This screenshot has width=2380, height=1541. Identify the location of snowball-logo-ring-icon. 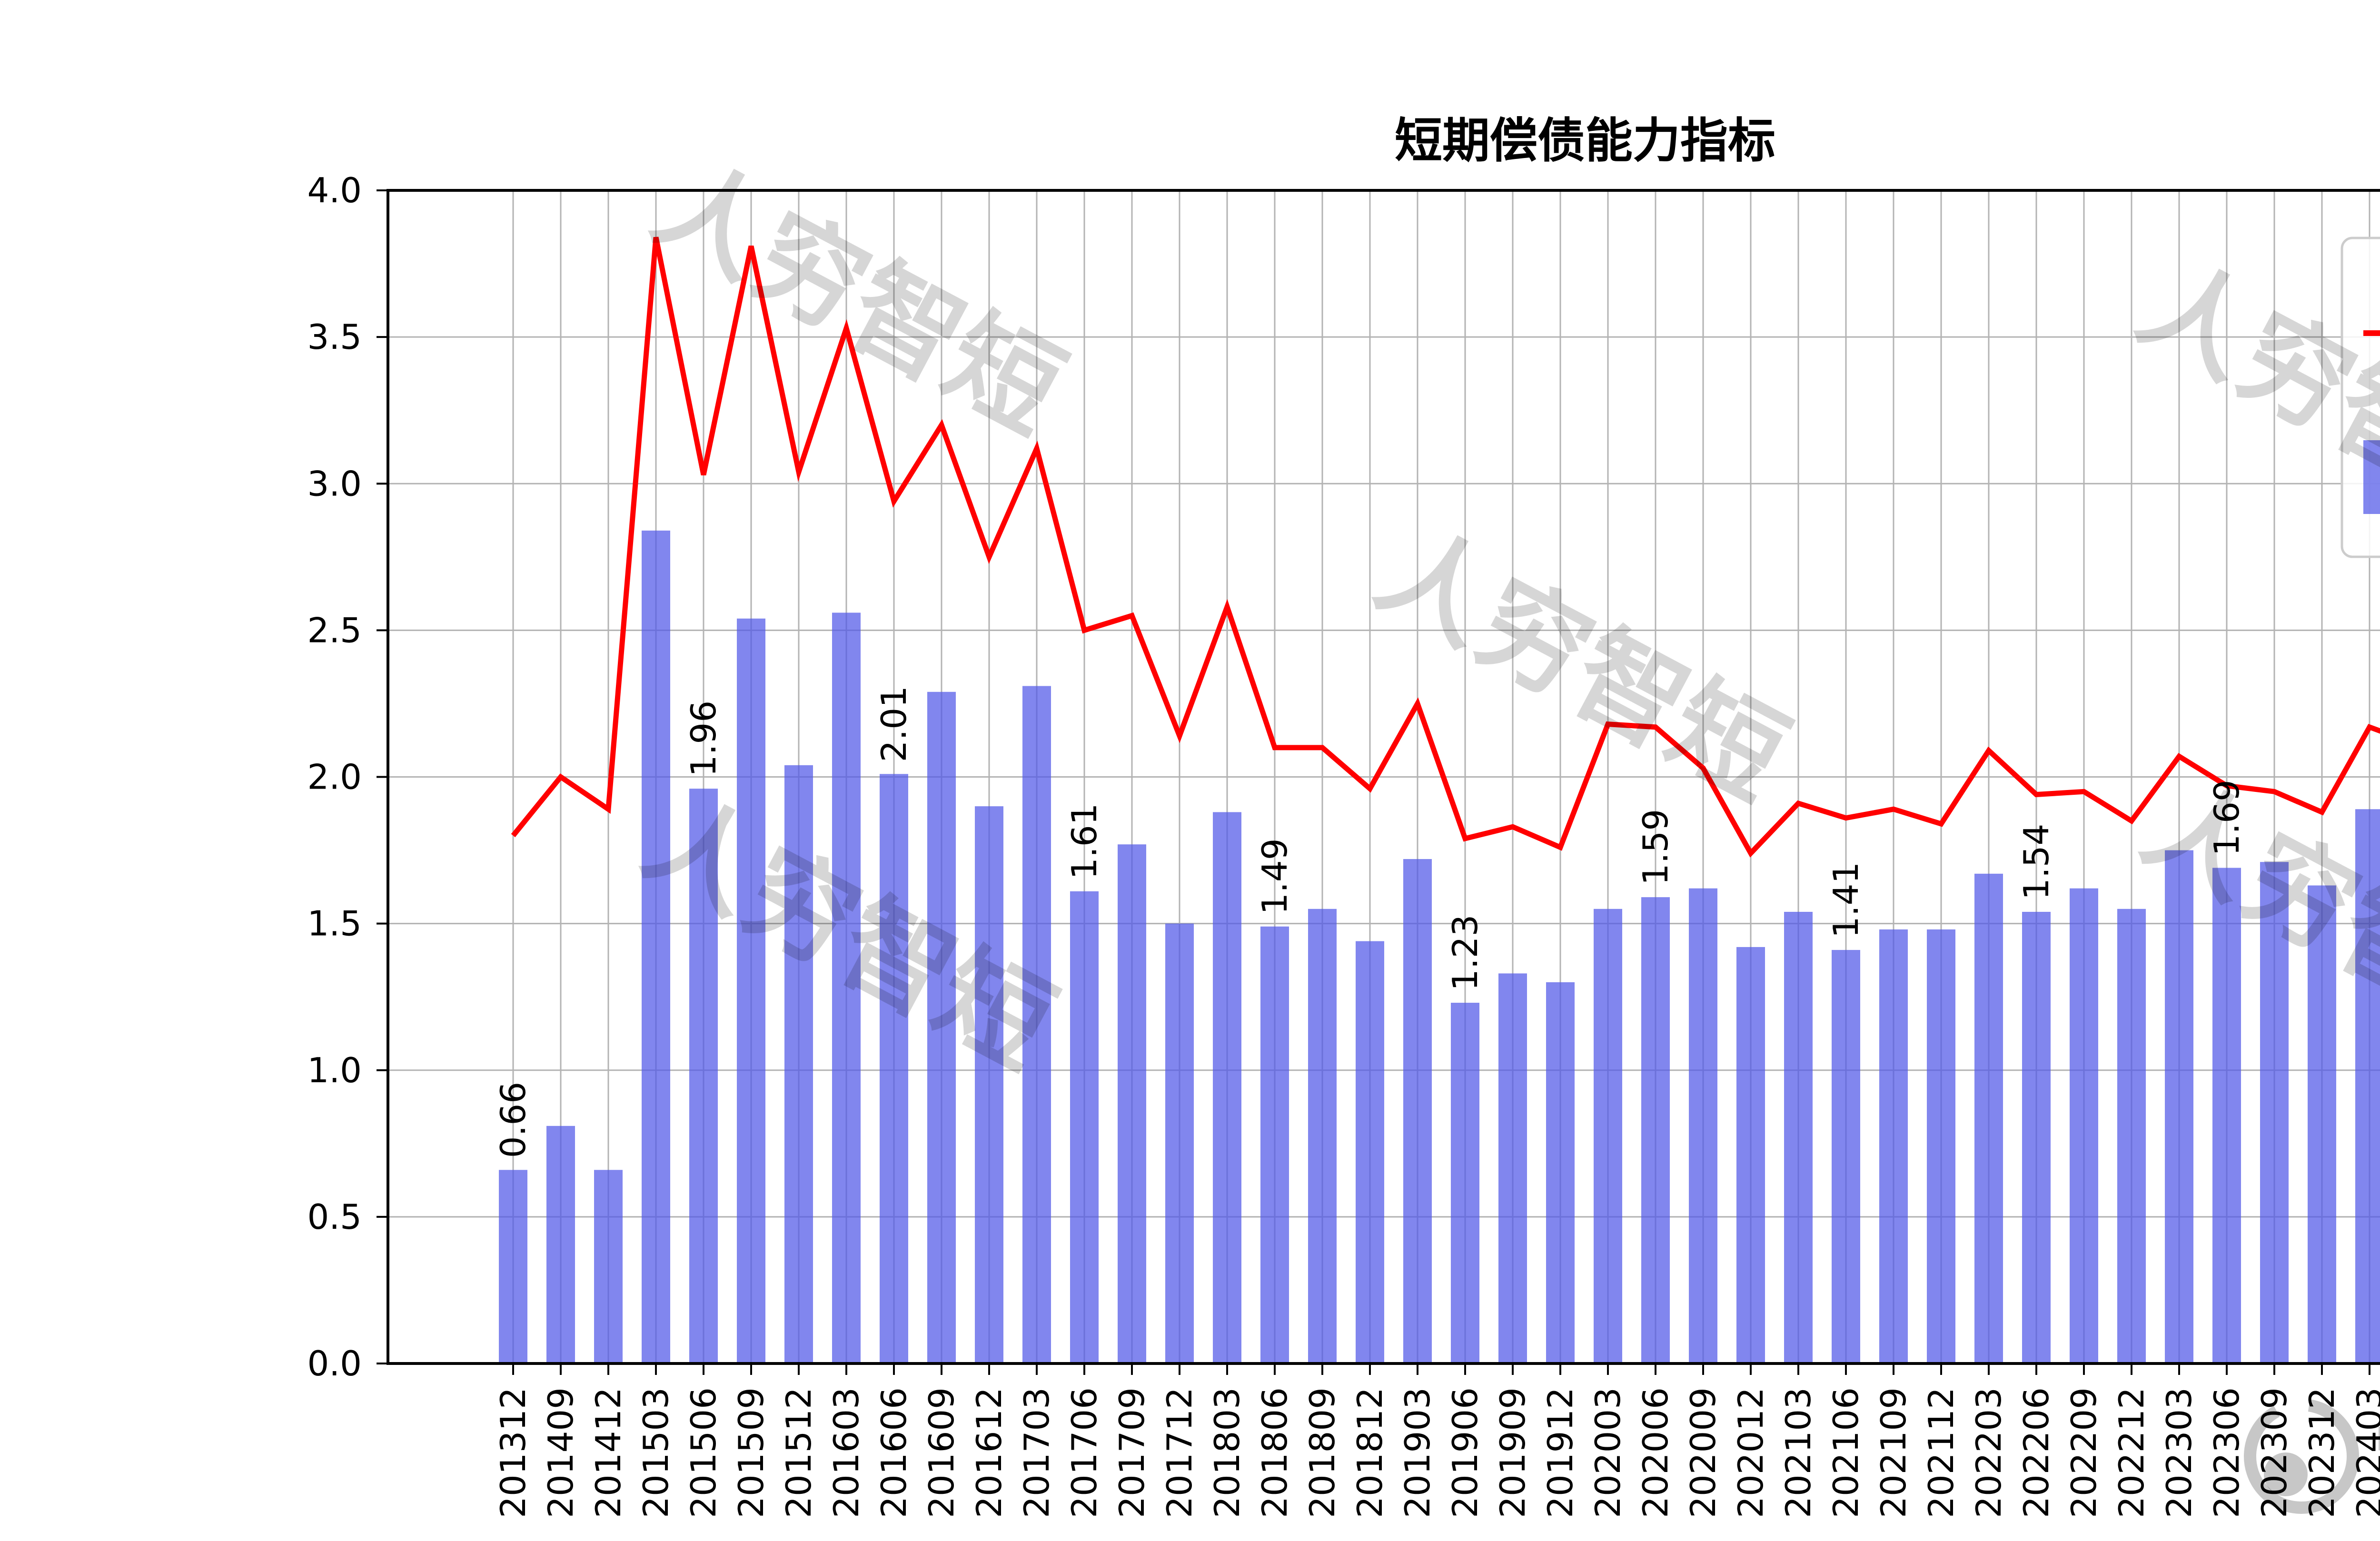
(2301, 1456).